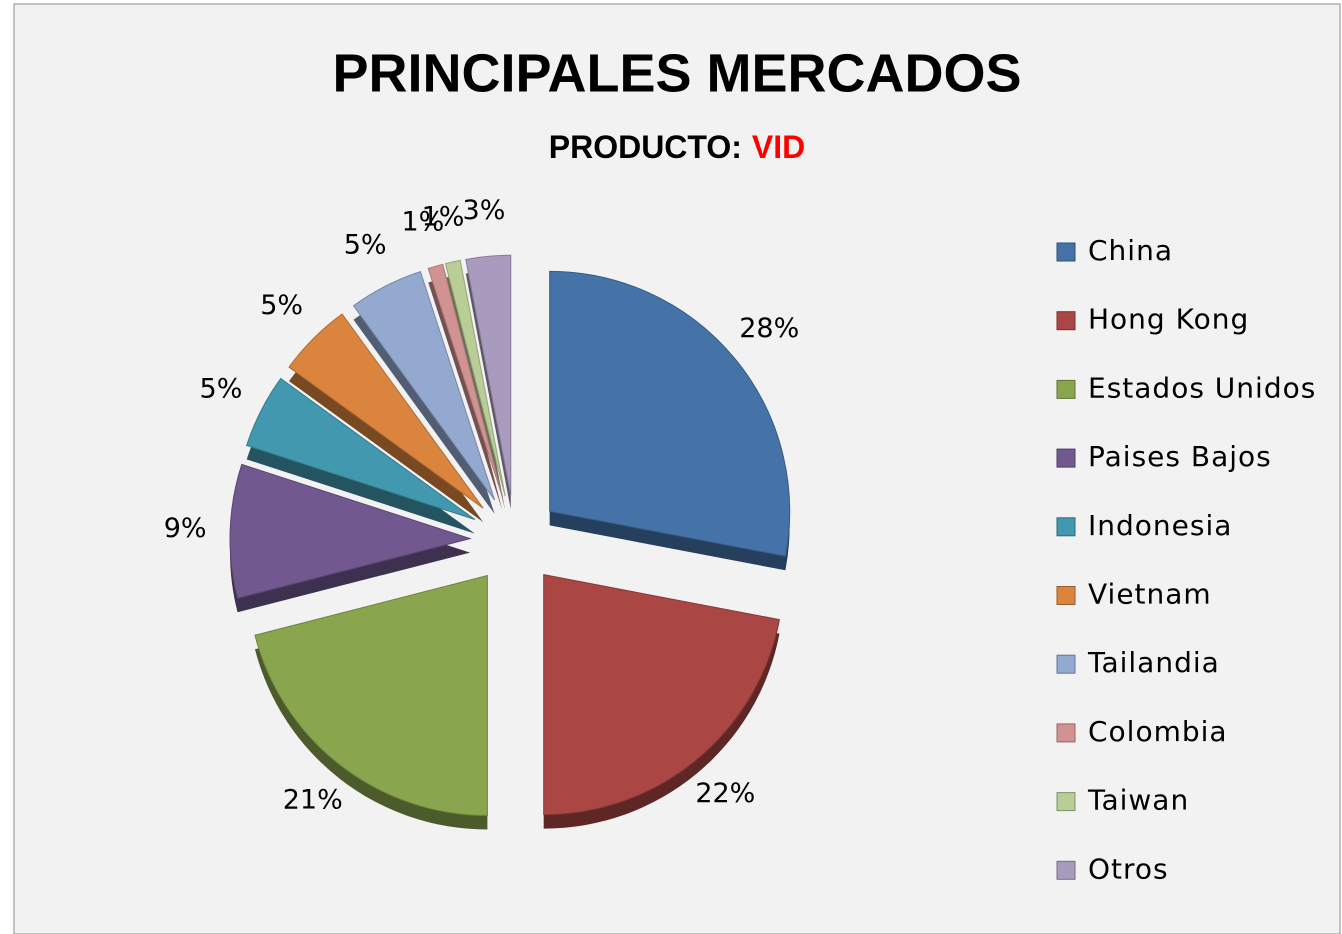  I want to click on subtitle-highlight: VID, so click(778, 147).